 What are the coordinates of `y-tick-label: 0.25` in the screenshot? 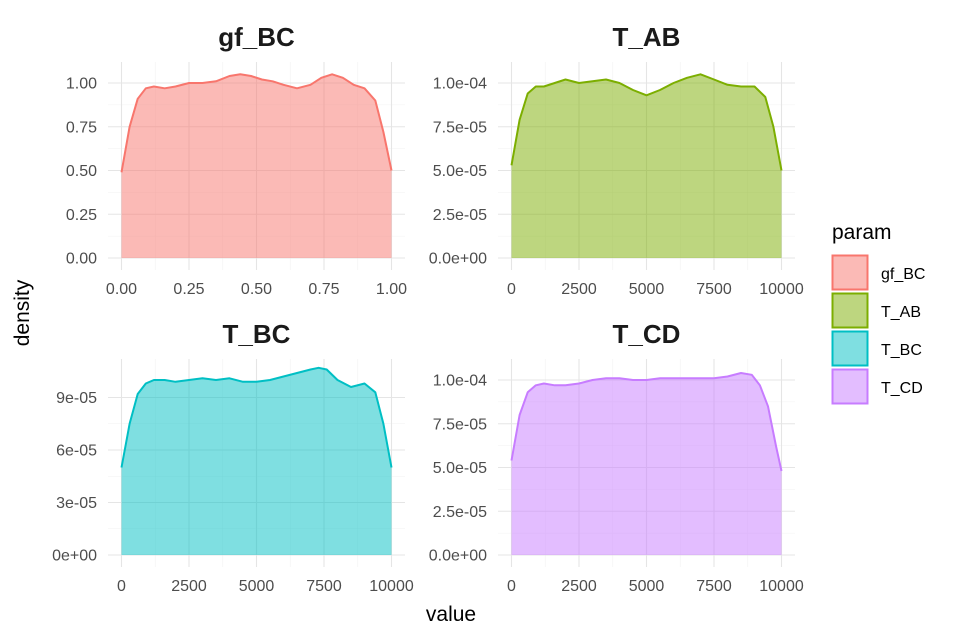 It's located at (81, 215).